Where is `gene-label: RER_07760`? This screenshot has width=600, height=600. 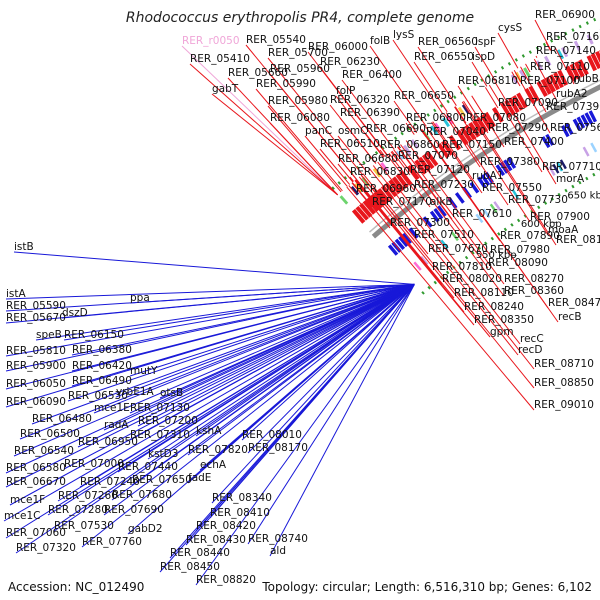 gene-label: RER_07760 is located at coordinates (112, 542).